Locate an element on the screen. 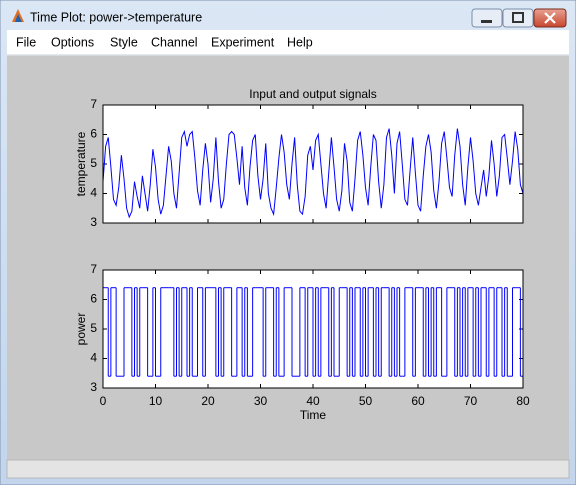 Image resolution: width=576 pixels, height=490 pixels. maximize-button is located at coordinates (518, 18).